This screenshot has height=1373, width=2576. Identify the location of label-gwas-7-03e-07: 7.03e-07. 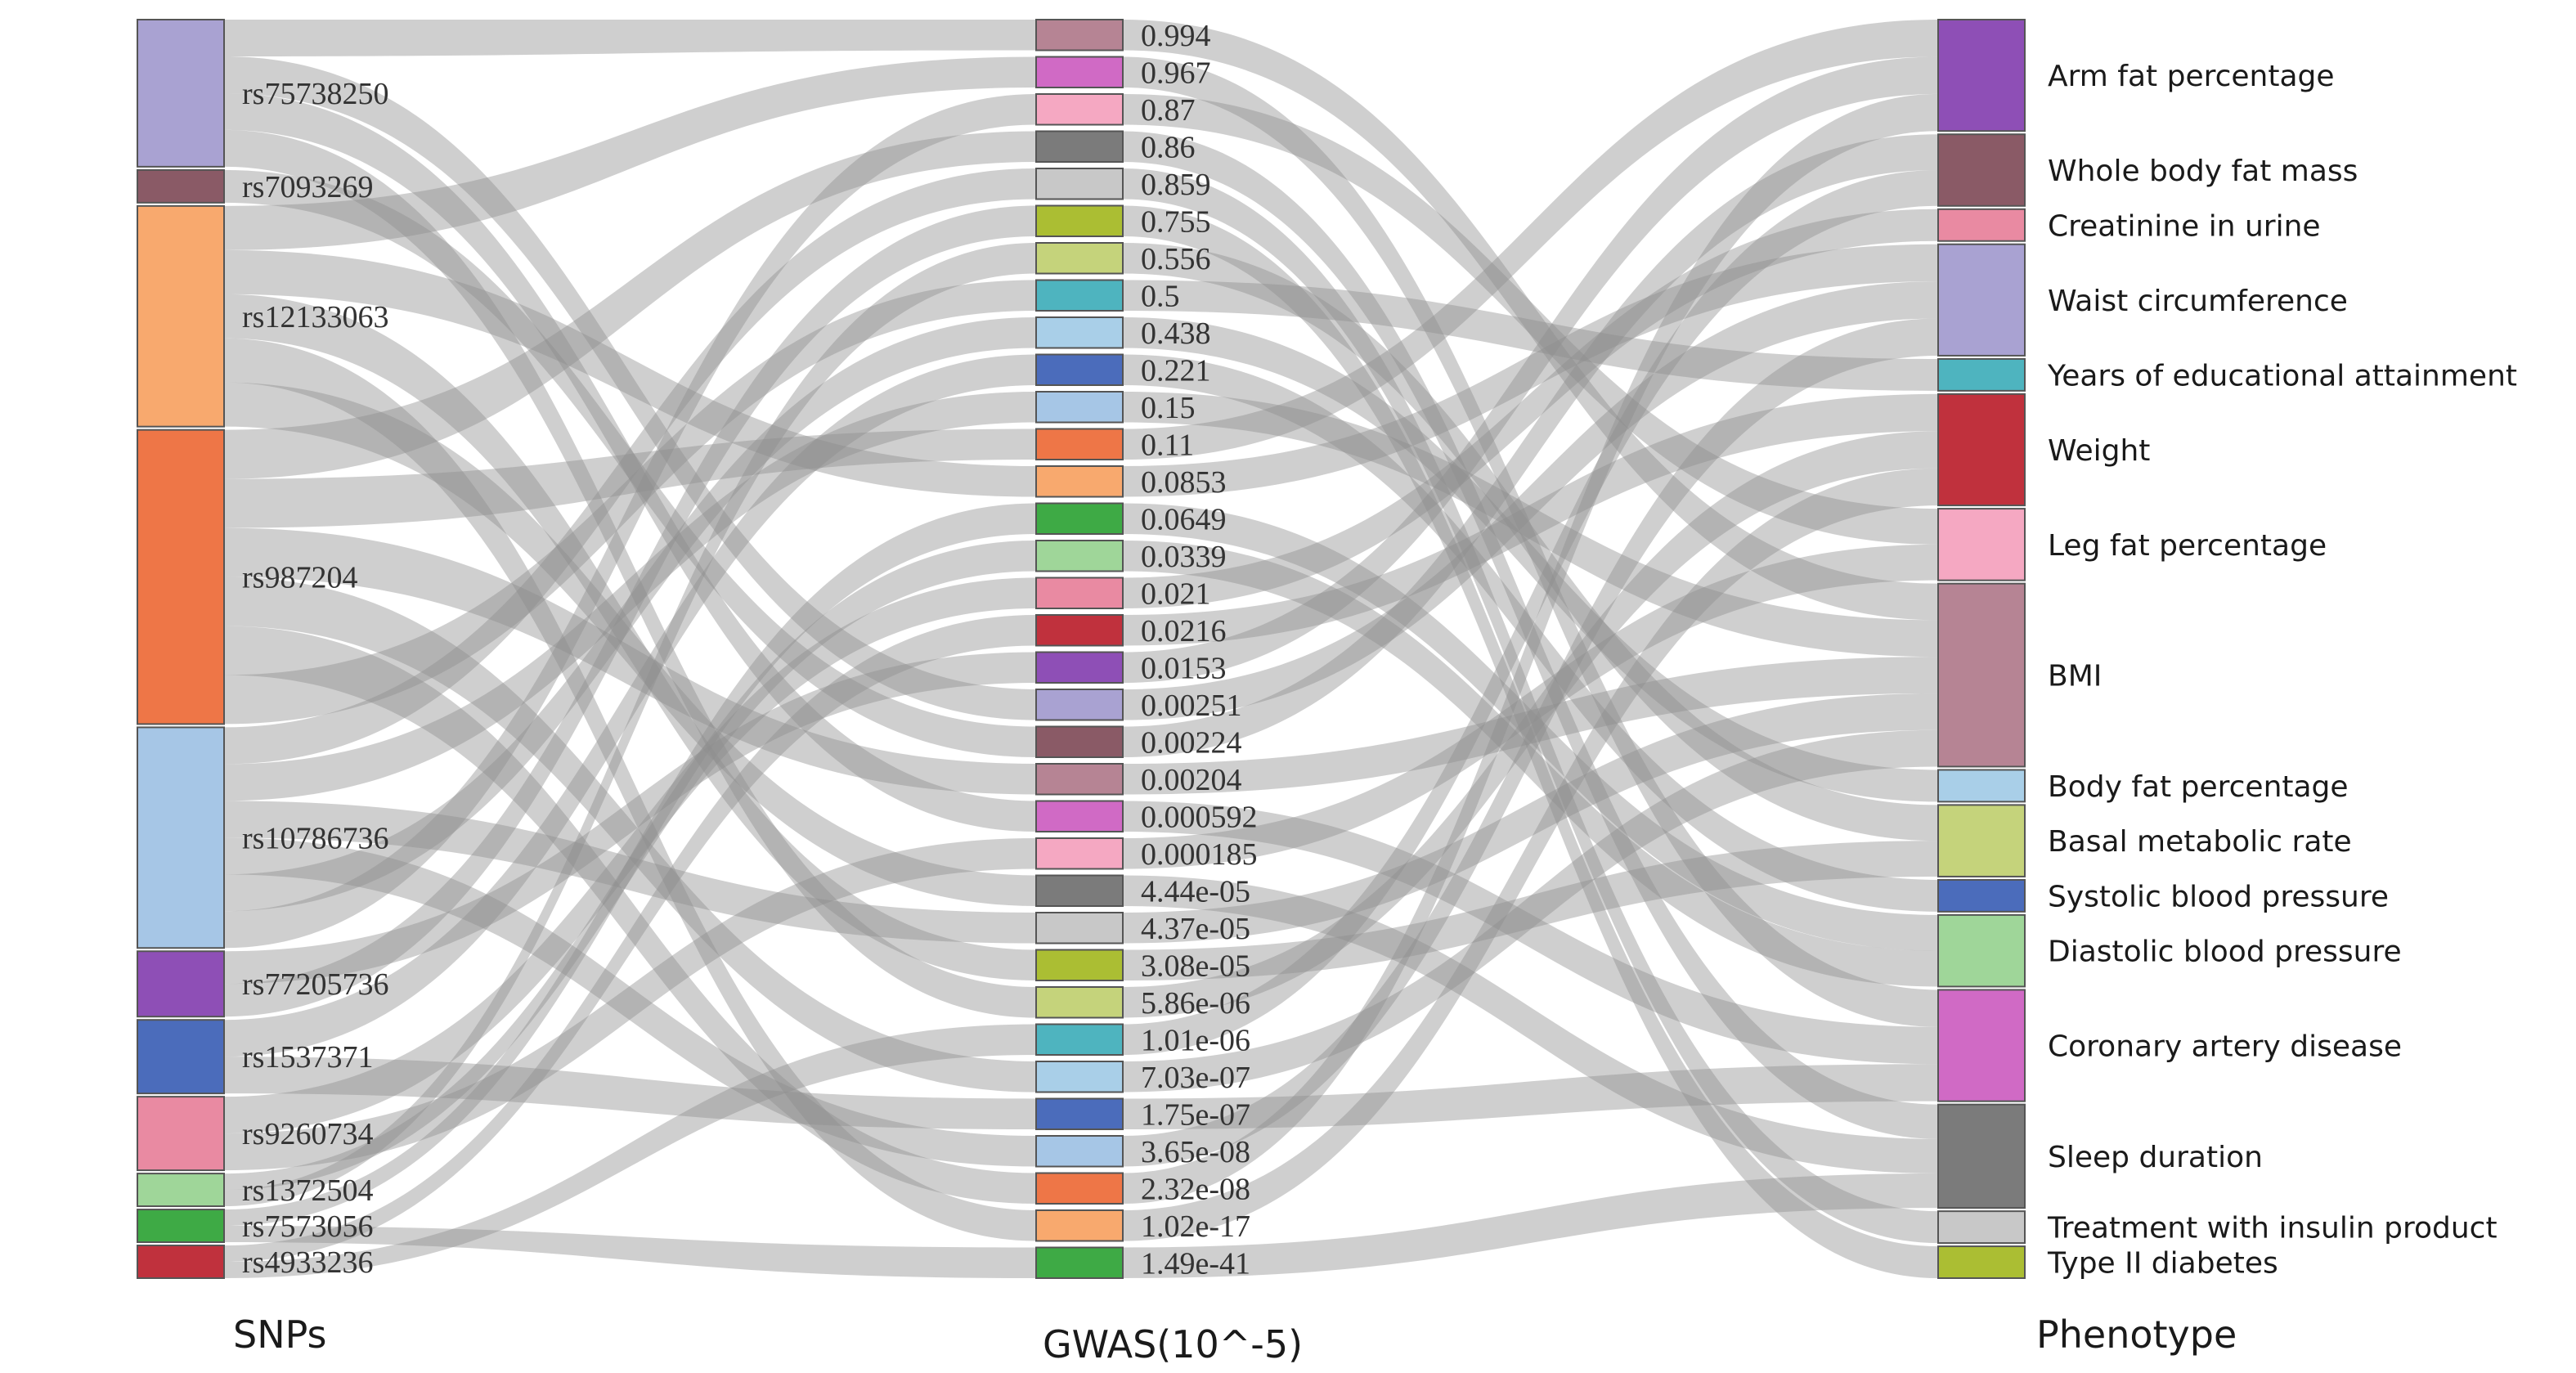
(1195, 1078).